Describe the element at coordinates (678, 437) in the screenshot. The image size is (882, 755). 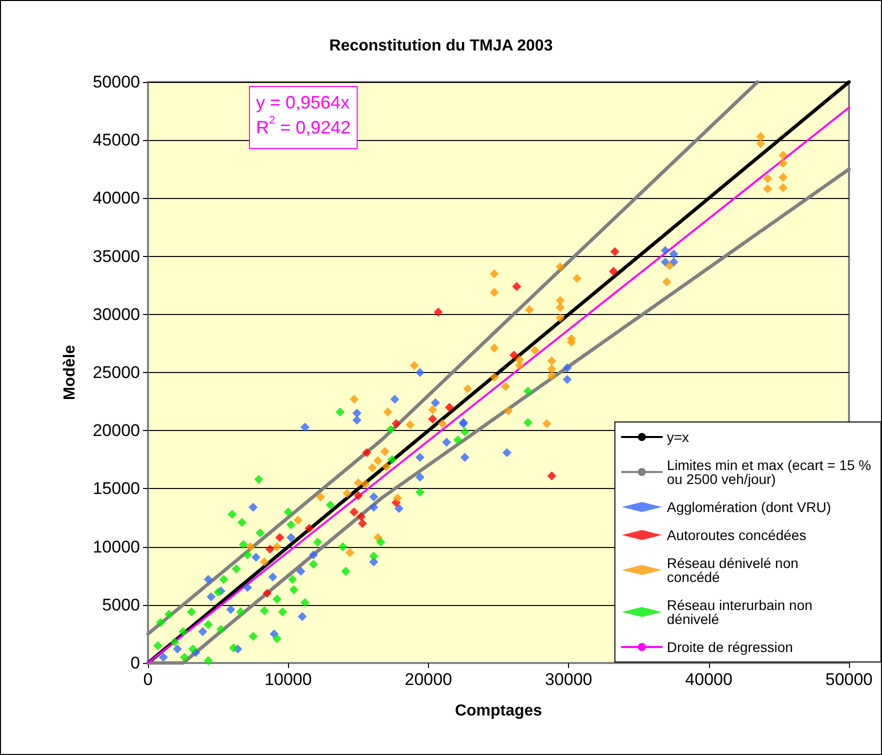
I see `legend-label: y=x` at that location.